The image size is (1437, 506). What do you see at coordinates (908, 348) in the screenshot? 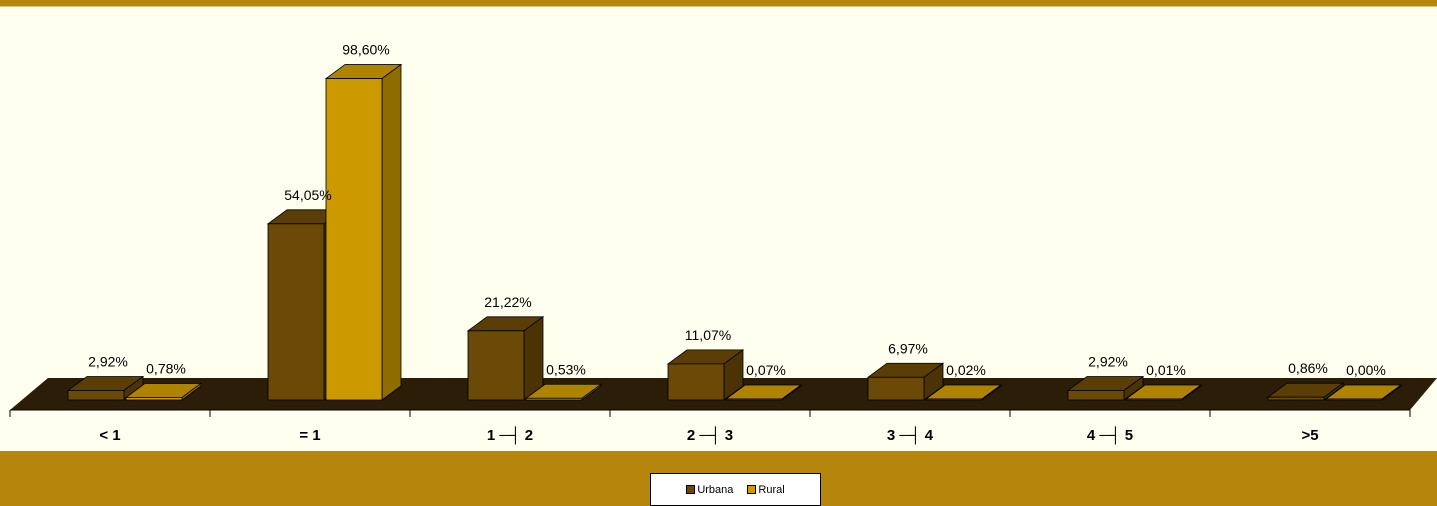
I see `value-label: 6,97%` at bounding box center [908, 348].